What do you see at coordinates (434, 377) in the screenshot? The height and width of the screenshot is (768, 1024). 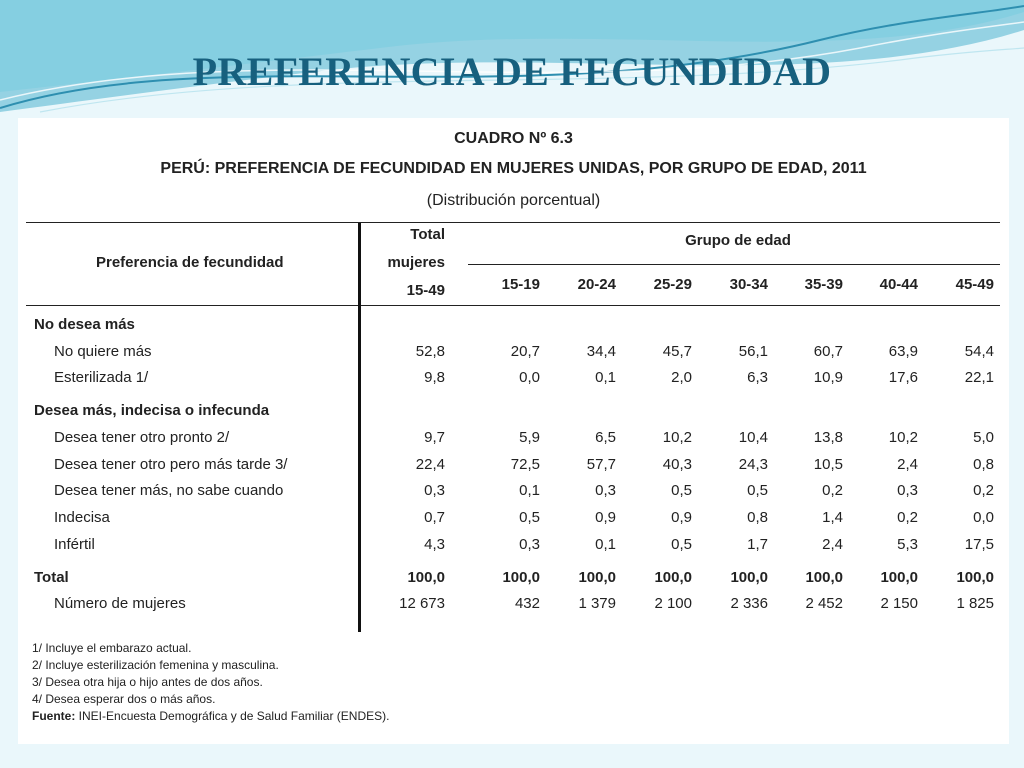 I see `table-cell: 9,8` at bounding box center [434, 377].